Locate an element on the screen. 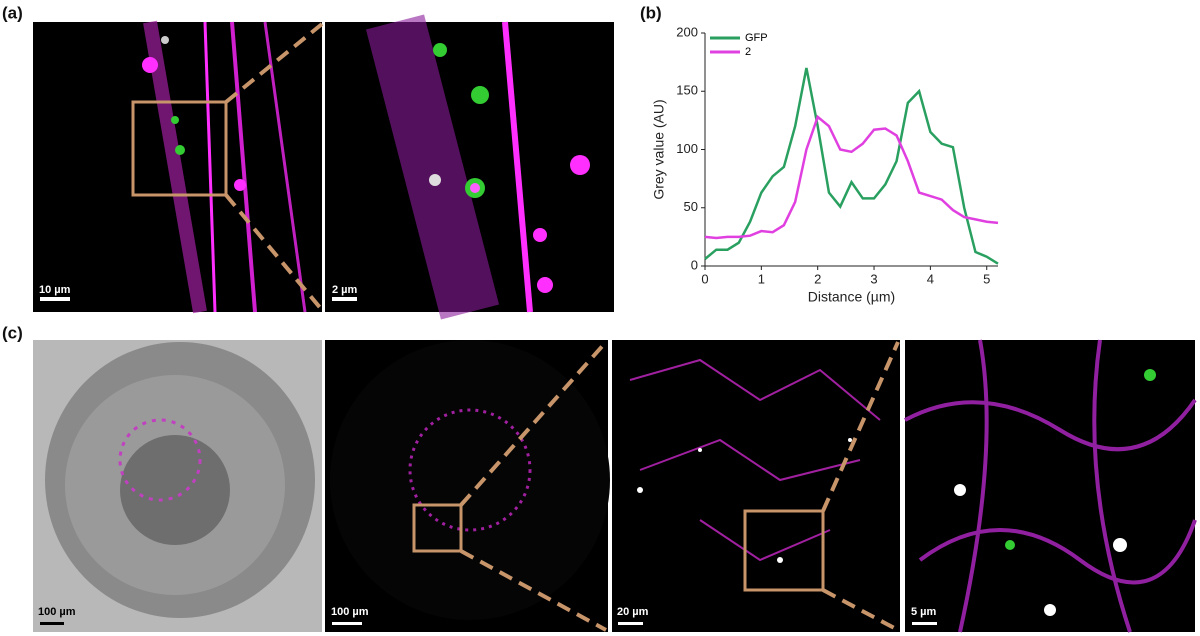  panel-label: (a) is located at coordinates (12, 12).